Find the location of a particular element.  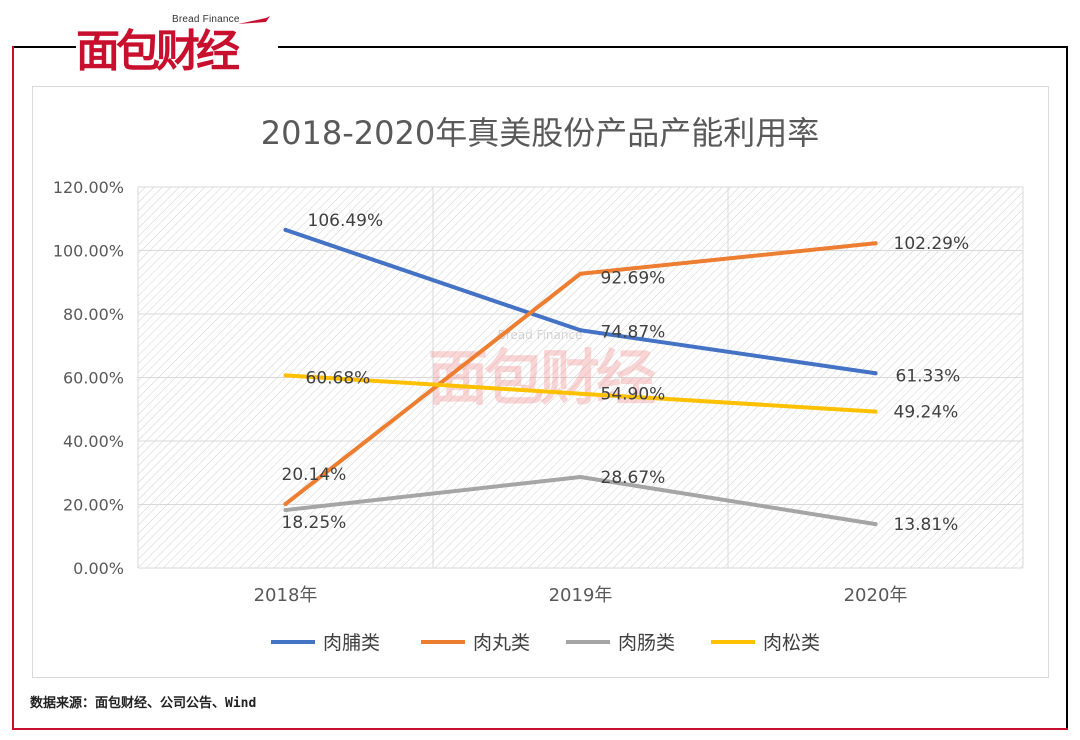

logo-swoosh-icon is located at coordinates (254, 20).